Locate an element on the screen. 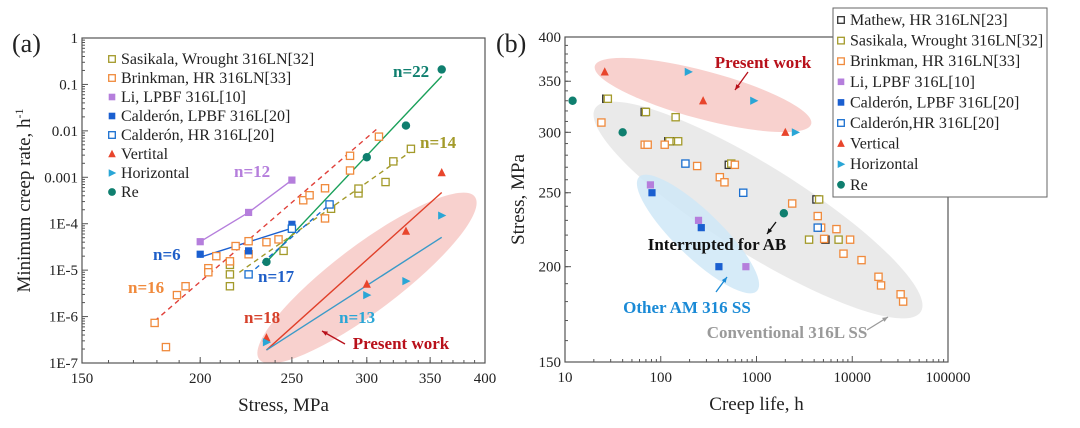 The width and height of the screenshot is (1080, 428). fit-label: n=22 is located at coordinates (411, 71).